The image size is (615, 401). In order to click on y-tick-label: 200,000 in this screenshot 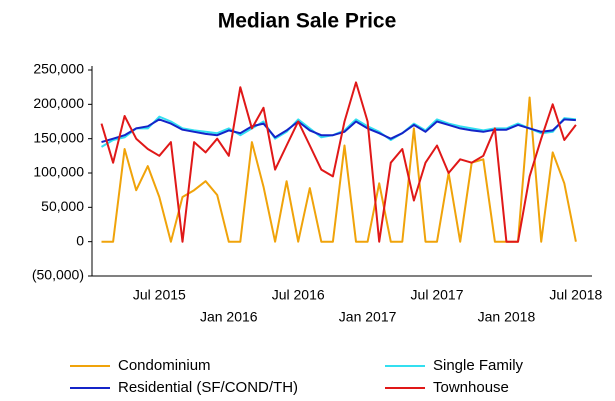, I will do `click(58, 103)`.